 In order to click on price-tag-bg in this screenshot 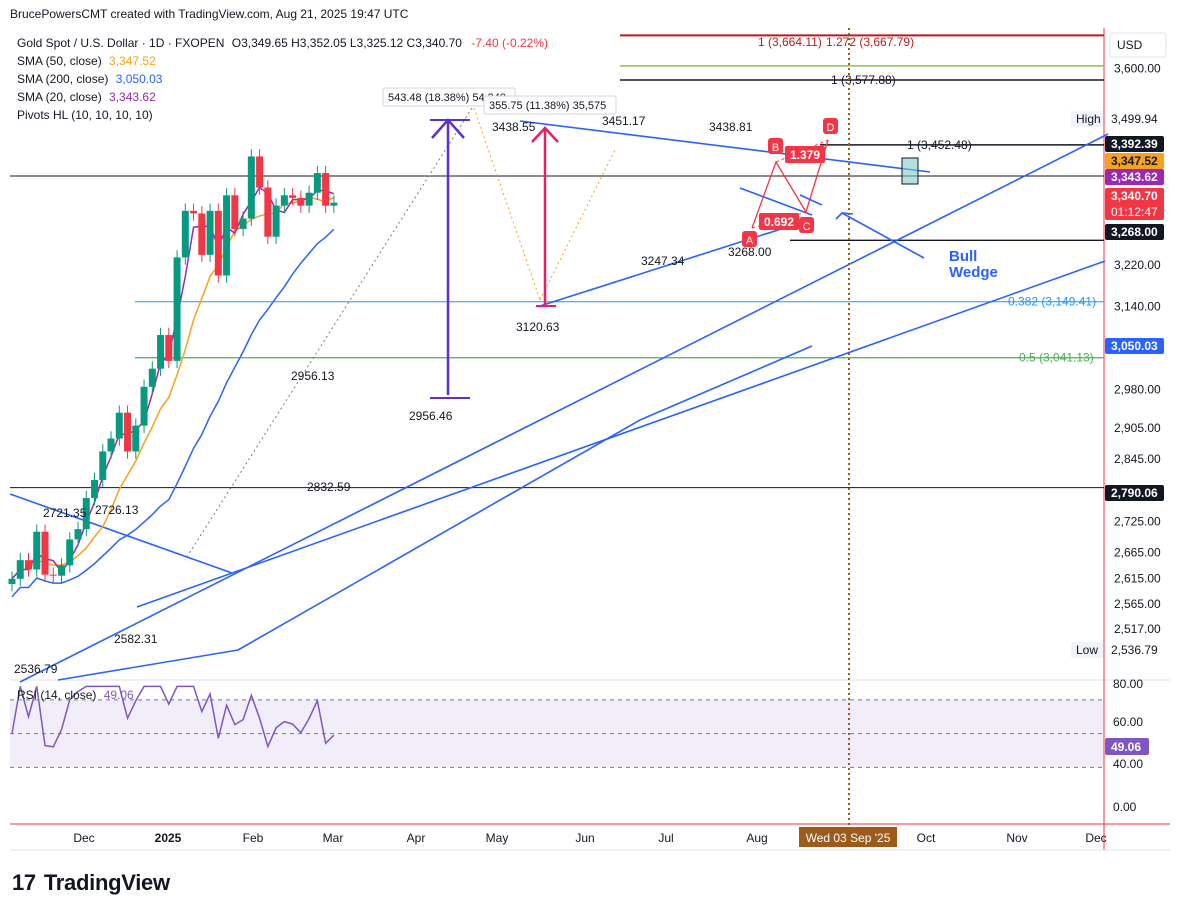, I will do `click(1134, 650)`.